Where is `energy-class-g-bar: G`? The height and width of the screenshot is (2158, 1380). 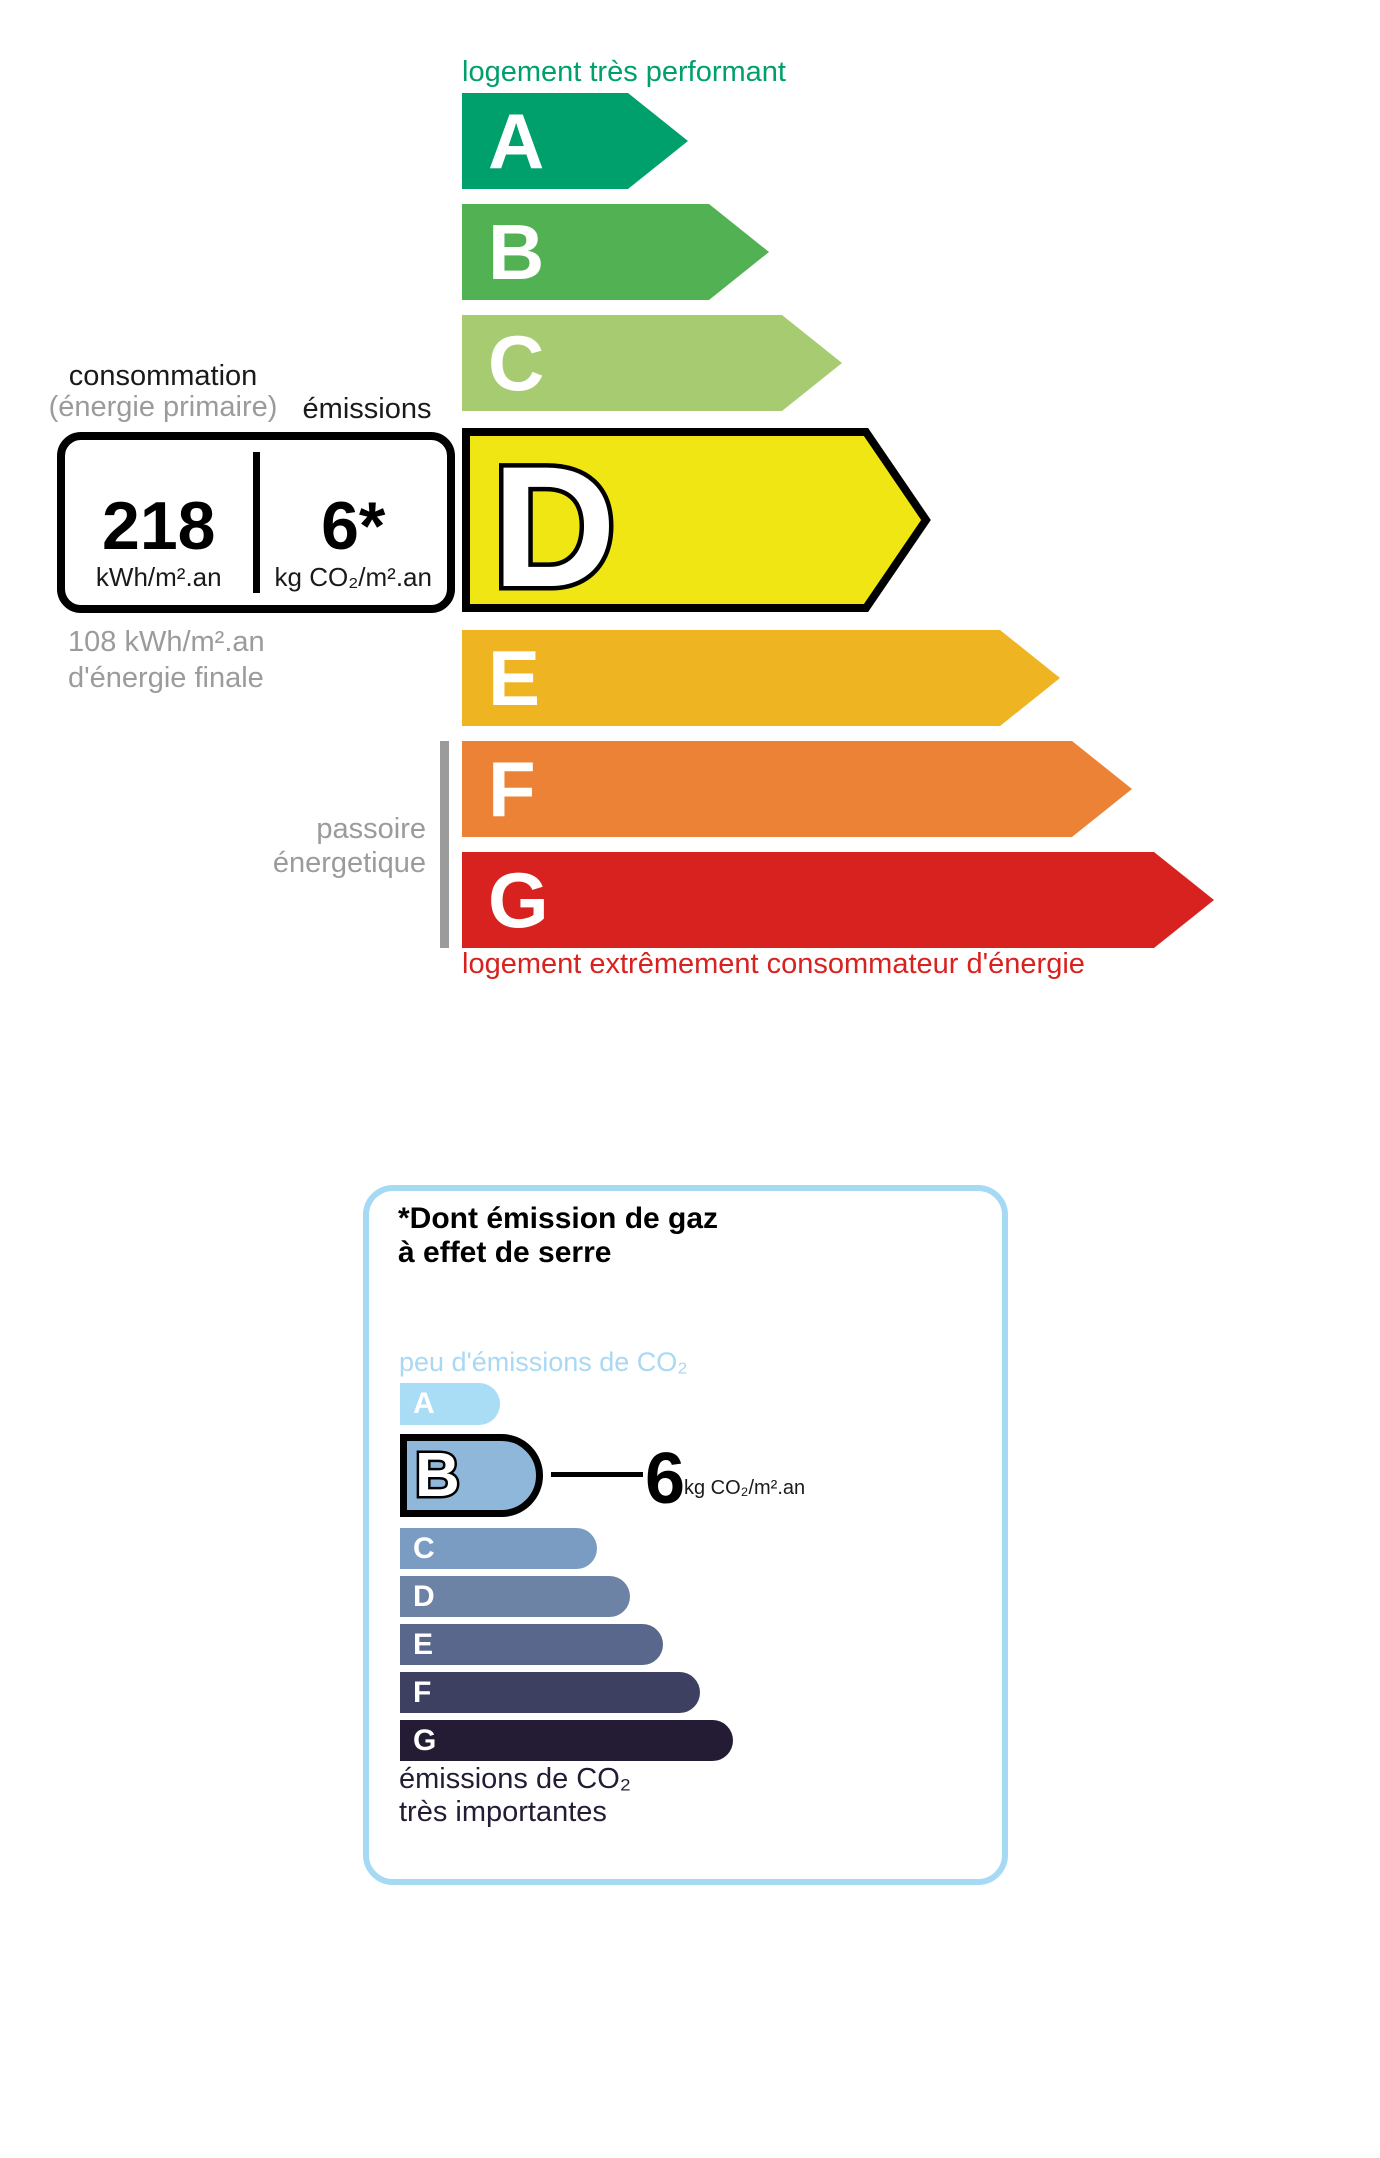
energy-class-g-bar: G is located at coordinates (838, 900).